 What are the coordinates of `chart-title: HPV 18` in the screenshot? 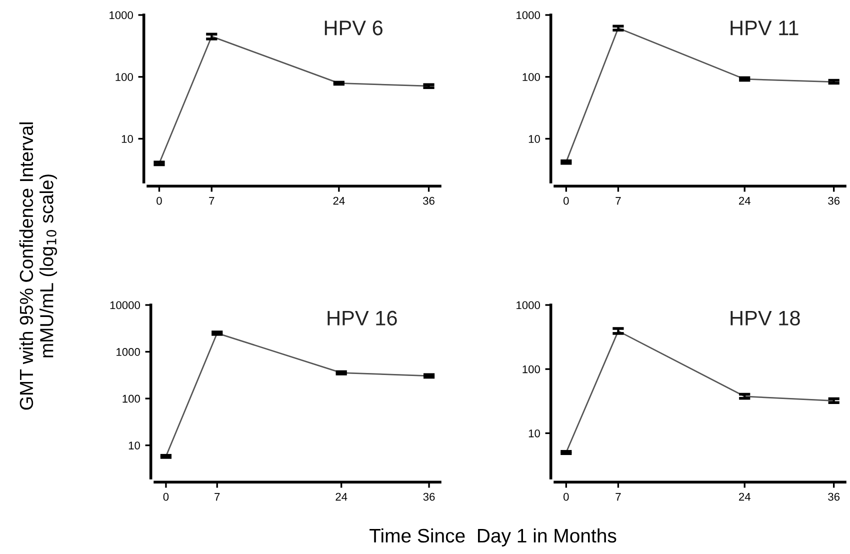 It's located at (765, 318).